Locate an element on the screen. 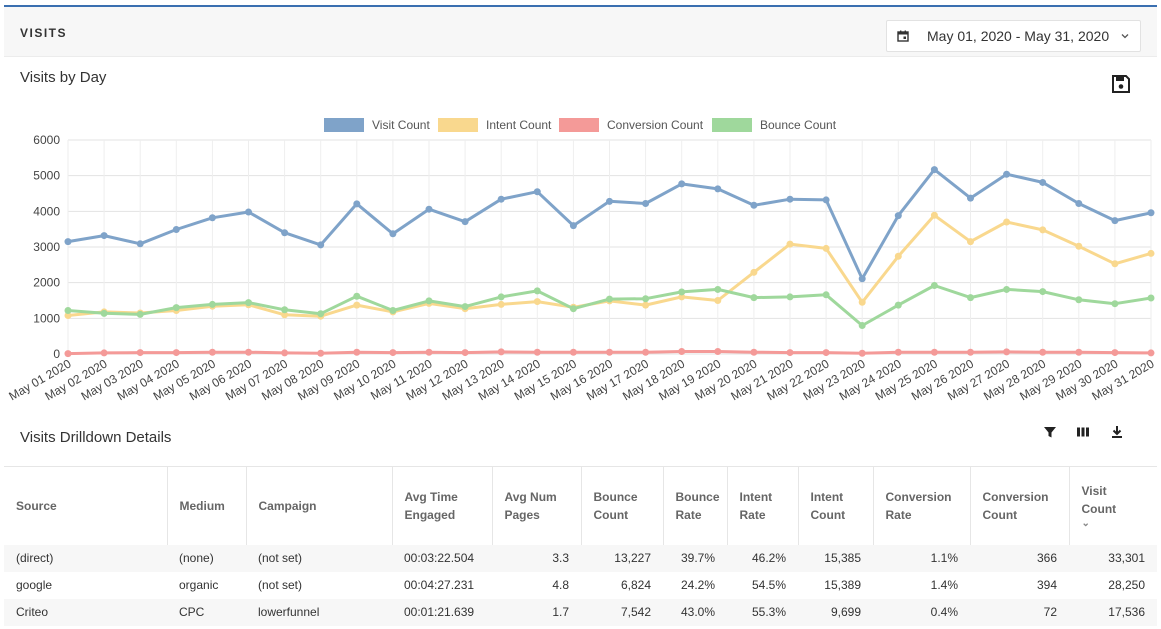  column-header: Campaign is located at coordinates (318, 505).